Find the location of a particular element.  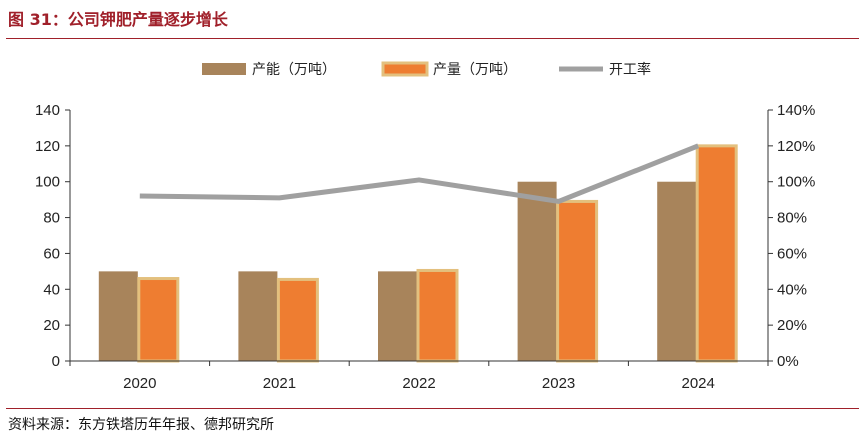

right-tick-label: 140% is located at coordinates (796, 110).